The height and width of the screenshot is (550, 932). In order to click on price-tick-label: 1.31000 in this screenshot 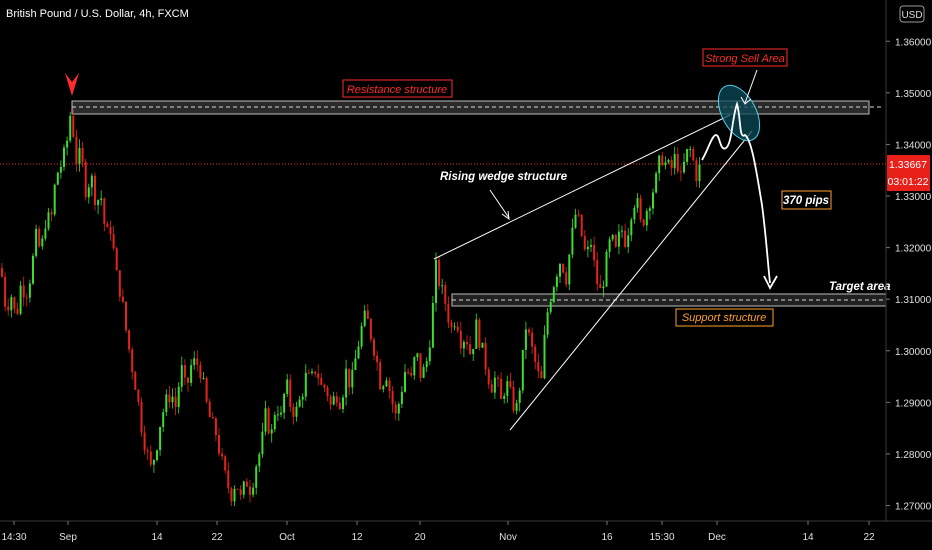, I will do `click(913, 300)`.